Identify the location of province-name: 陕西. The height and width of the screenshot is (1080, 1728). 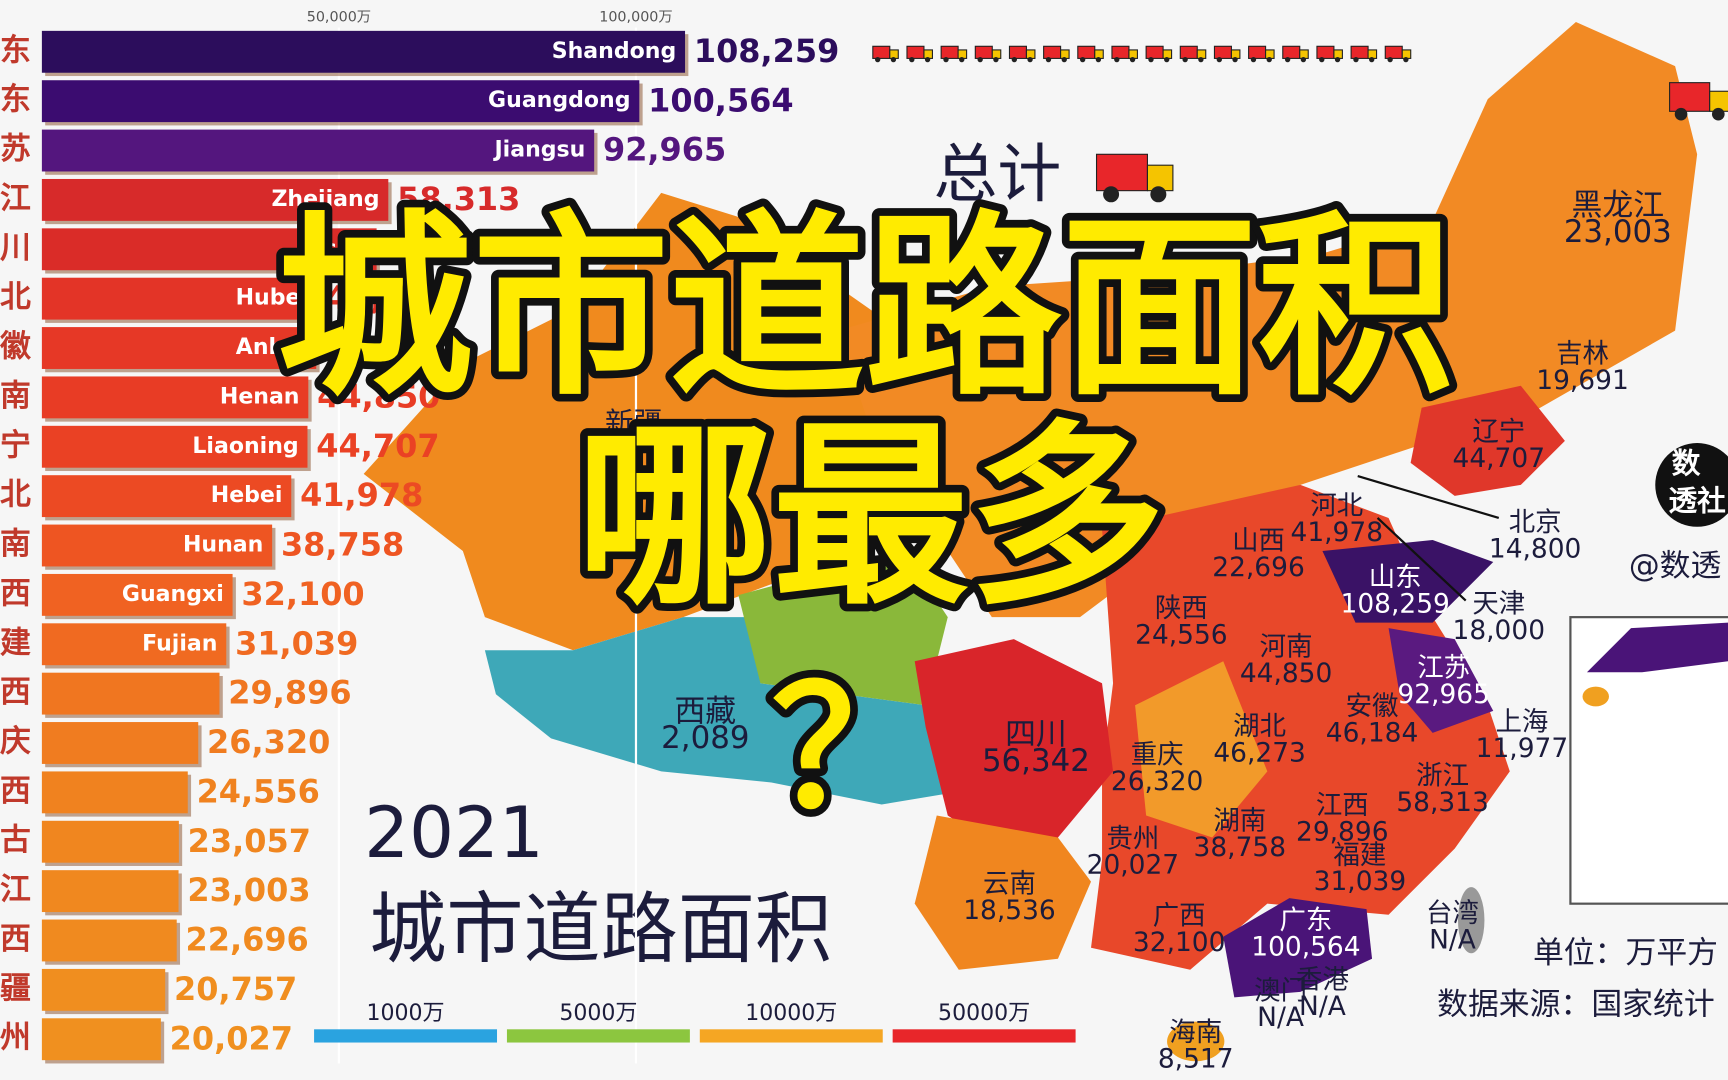
(1181, 608).